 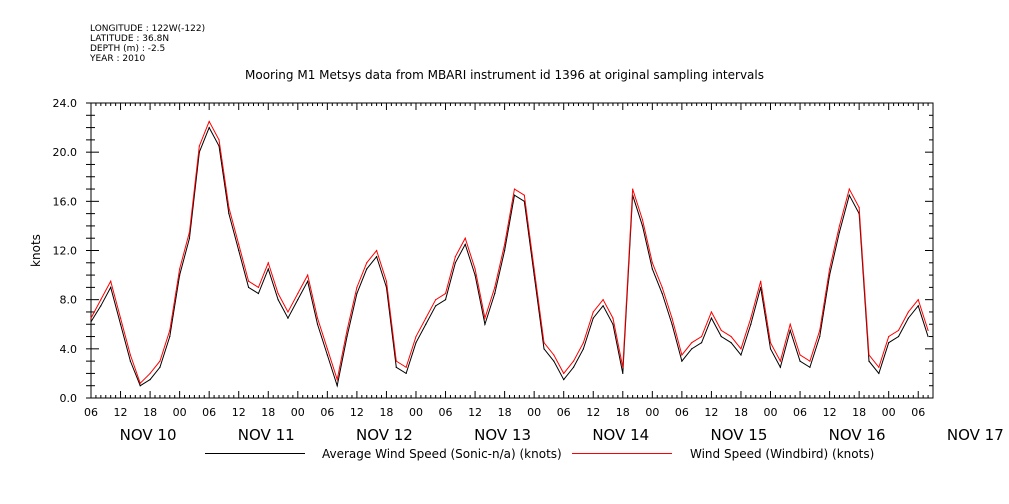 What do you see at coordinates (502, 435) in the screenshot?
I see `x-day-label: NOV 13` at bounding box center [502, 435].